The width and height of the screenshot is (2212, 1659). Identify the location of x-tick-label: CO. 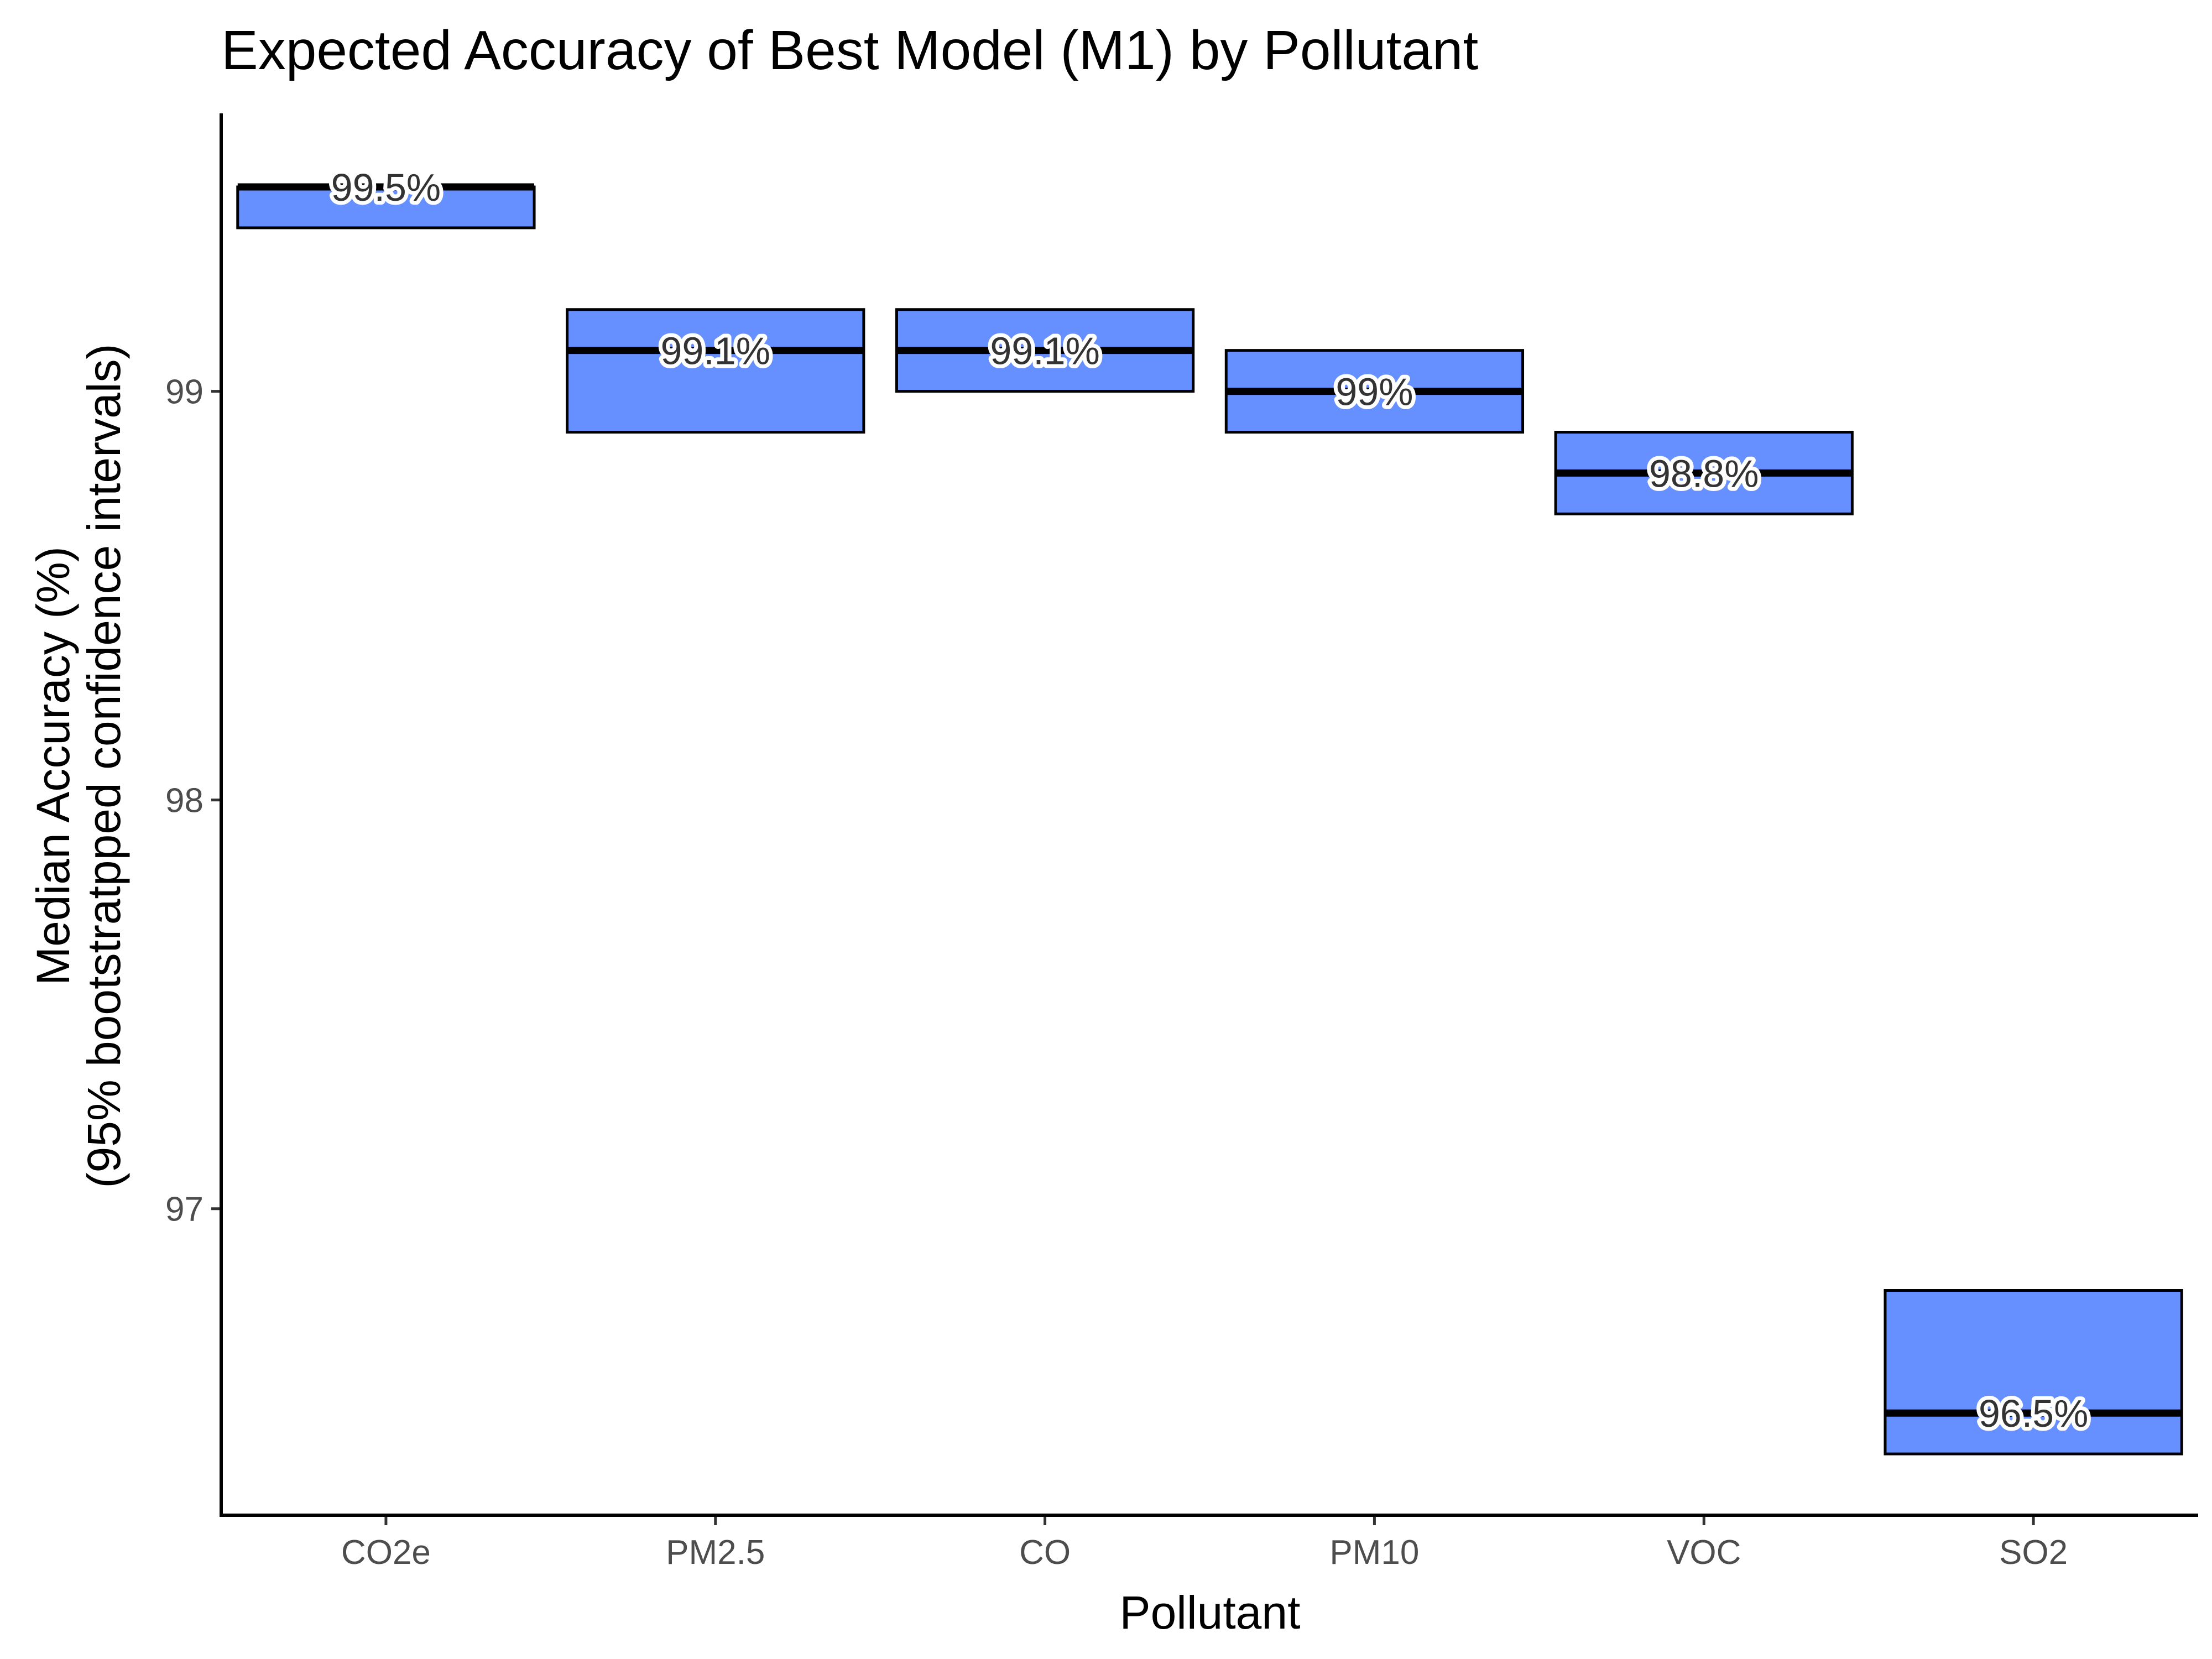
(1045, 1553).